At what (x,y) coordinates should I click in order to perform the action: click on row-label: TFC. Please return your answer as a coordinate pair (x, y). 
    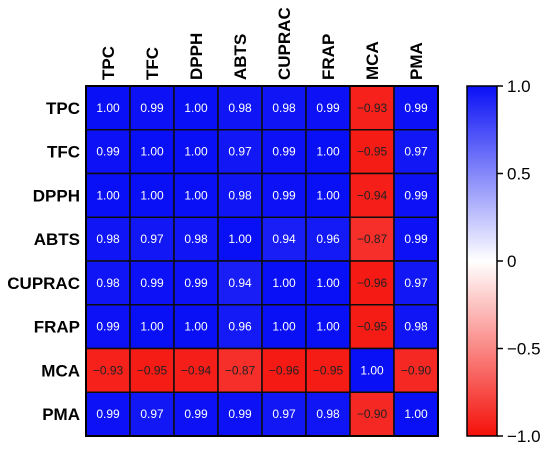
    Looking at the image, I should click on (63, 152).